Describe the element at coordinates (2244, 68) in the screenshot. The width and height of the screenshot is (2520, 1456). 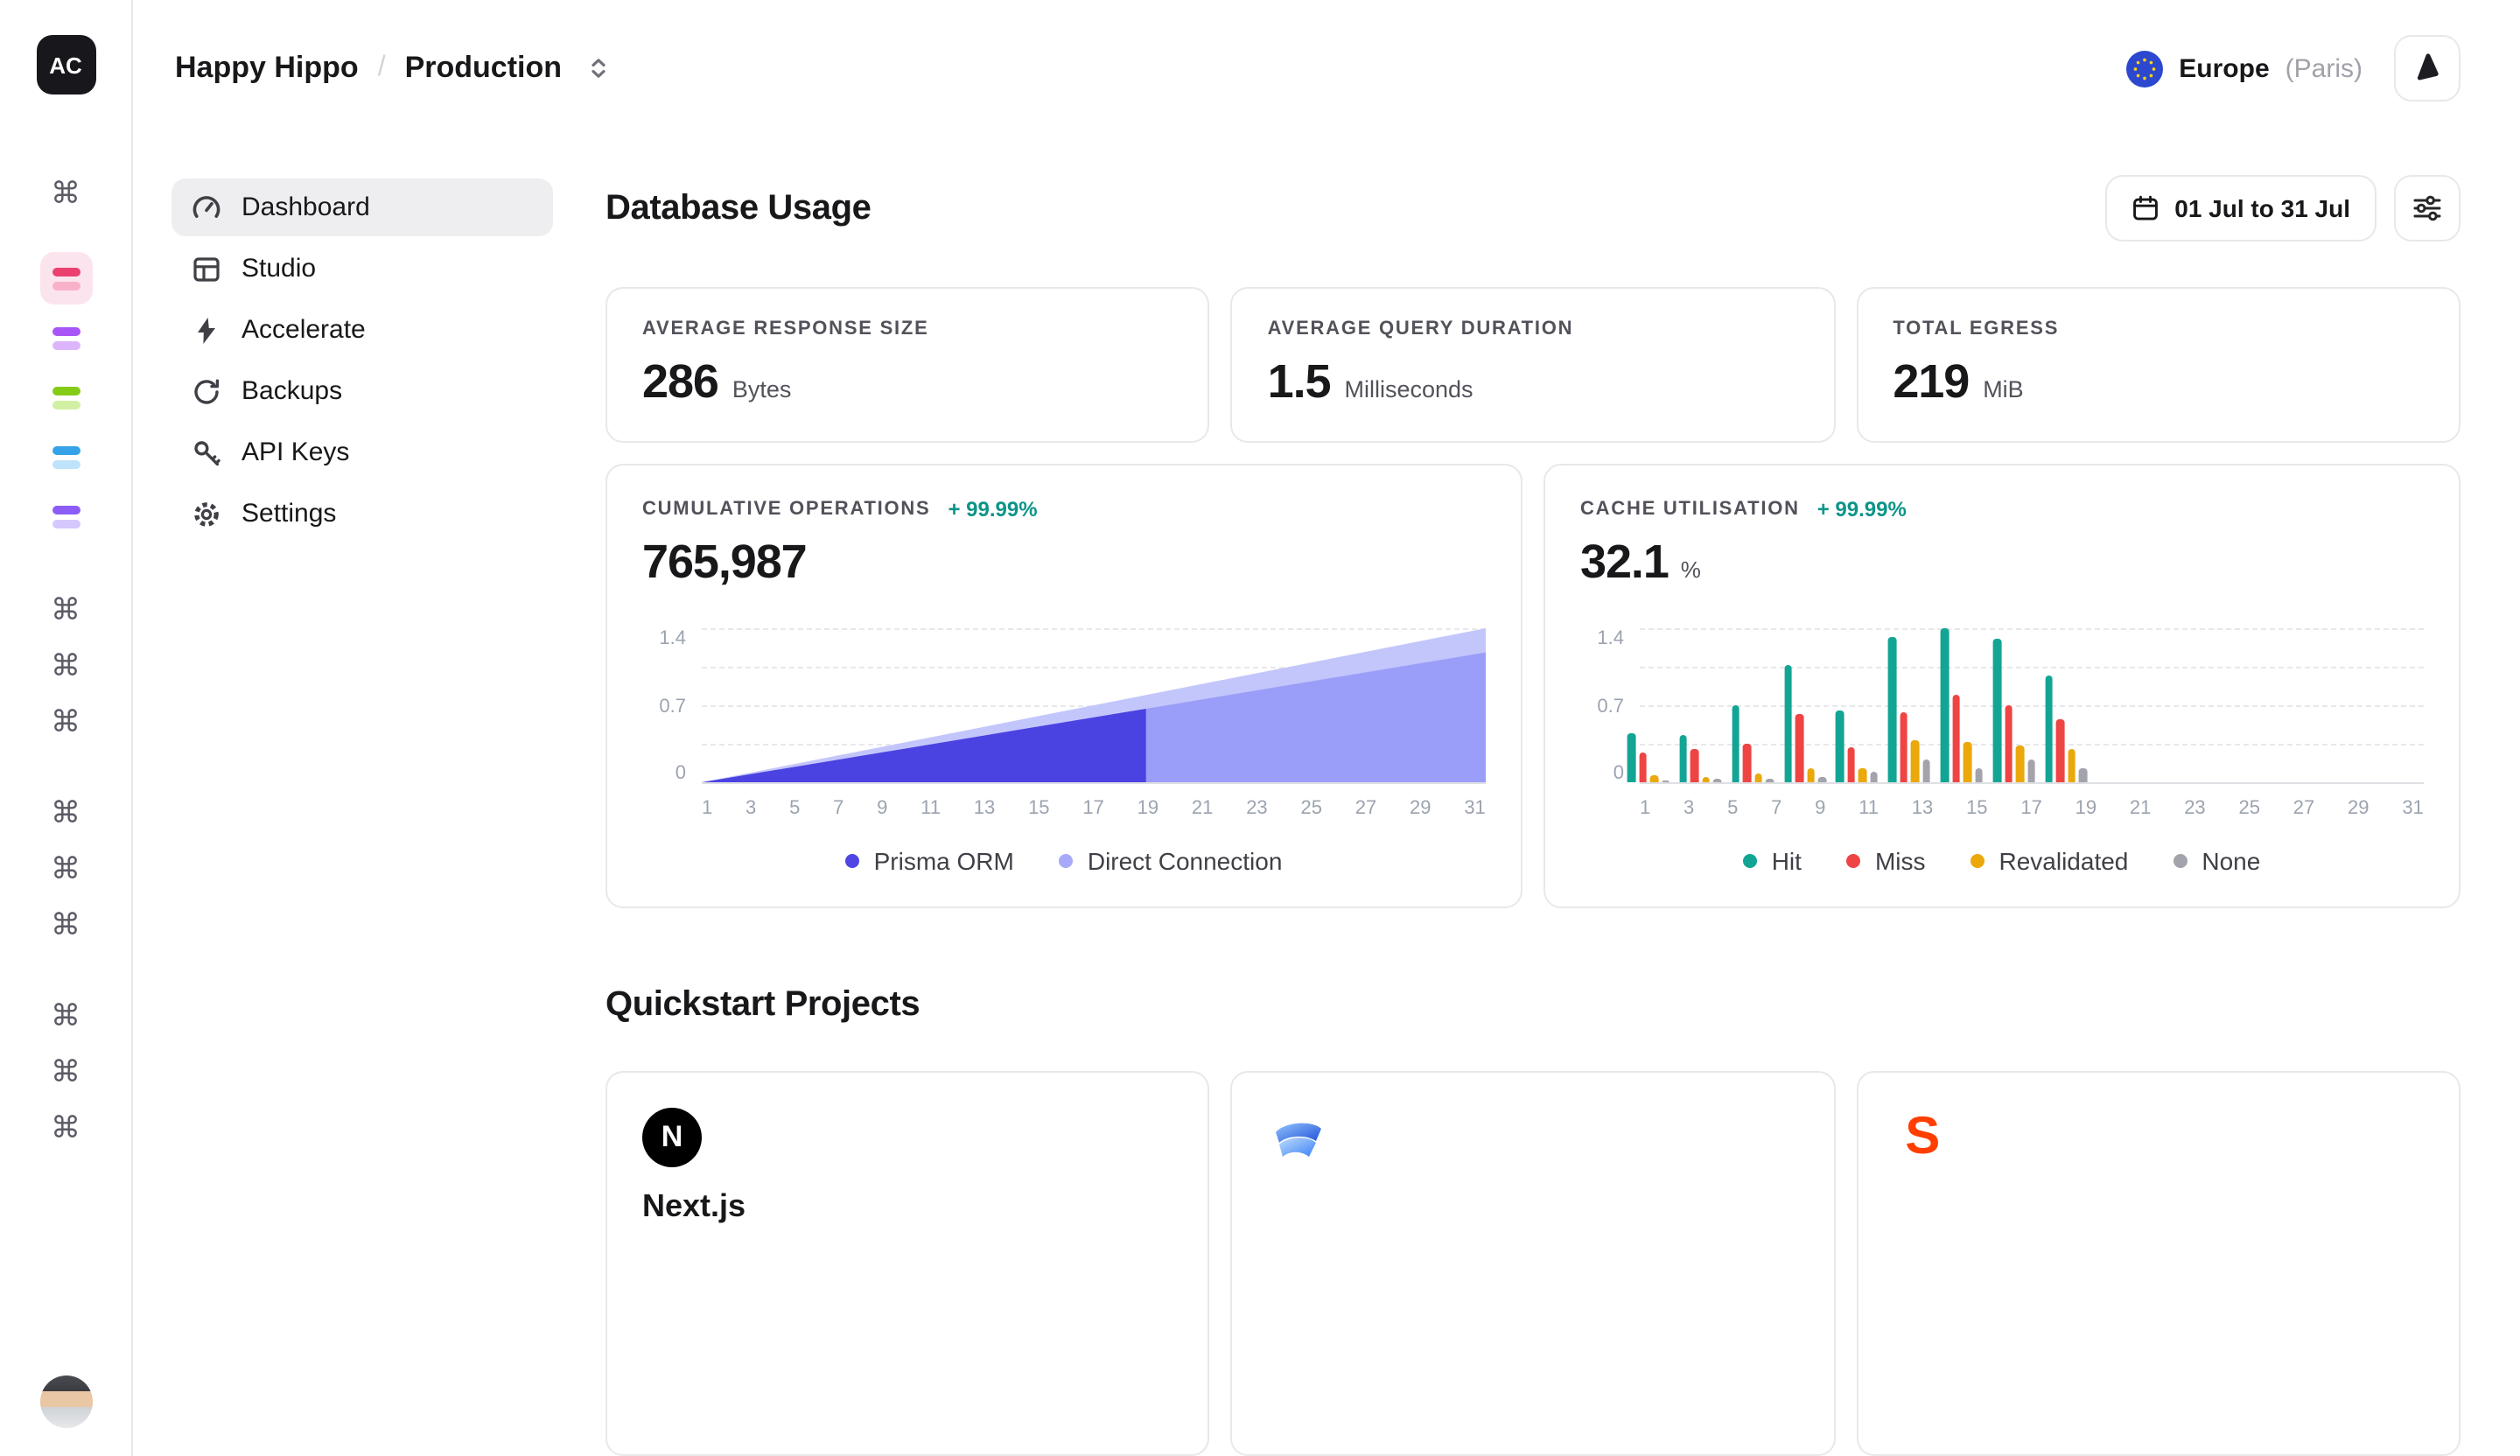
I see `region-selector: Europe (Paris)` at that location.